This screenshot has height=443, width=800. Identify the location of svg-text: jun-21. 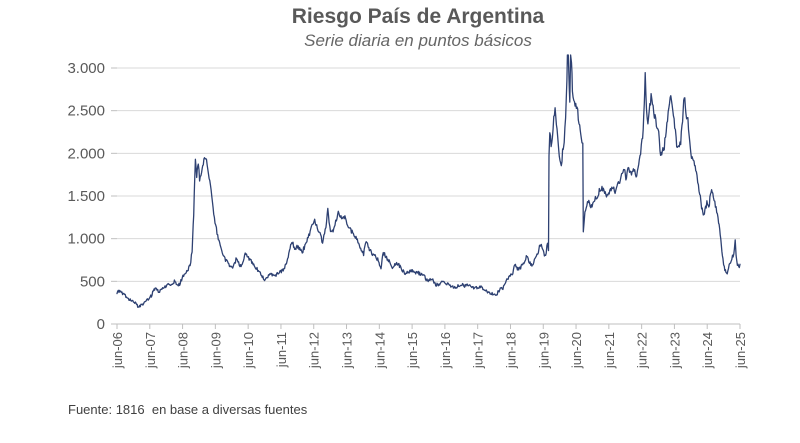
(609, 350).